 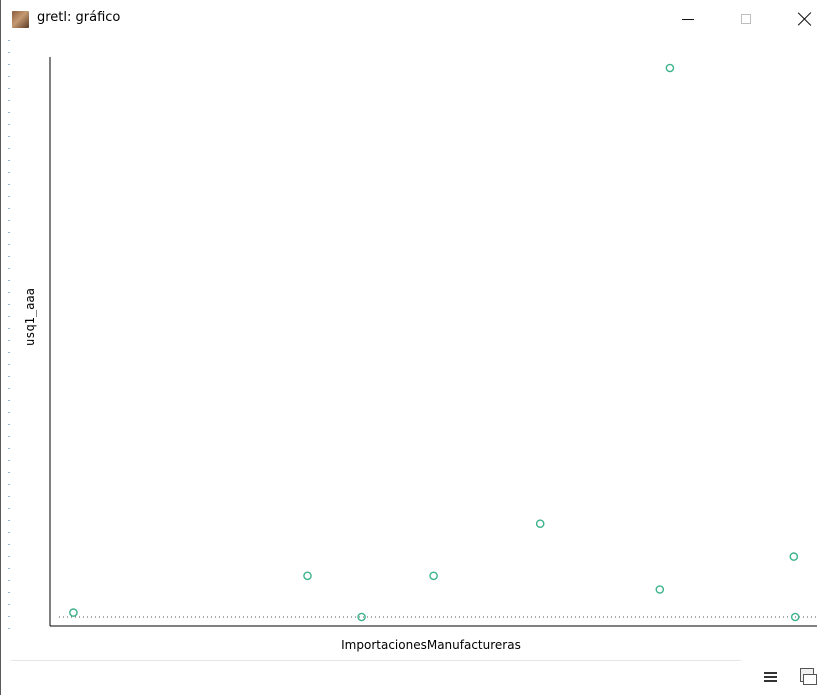 What do you see at coordinates (376, 660) in the screenshot?
I see `bottom-separator` at bounding box center [376, 660].